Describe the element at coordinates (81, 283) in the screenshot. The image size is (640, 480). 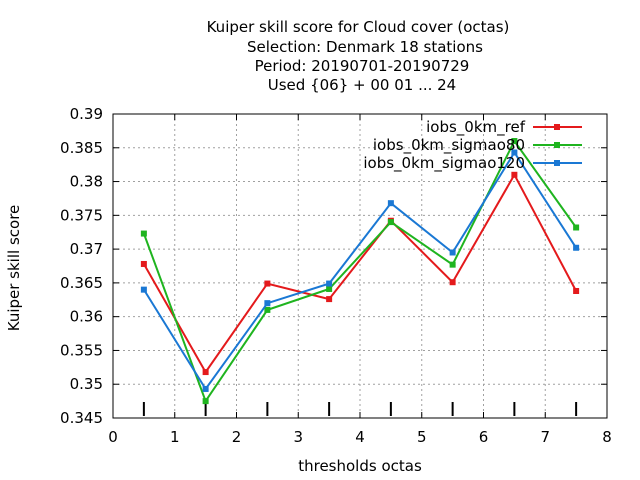
I see `y-tick-label: 0.365` at that location.